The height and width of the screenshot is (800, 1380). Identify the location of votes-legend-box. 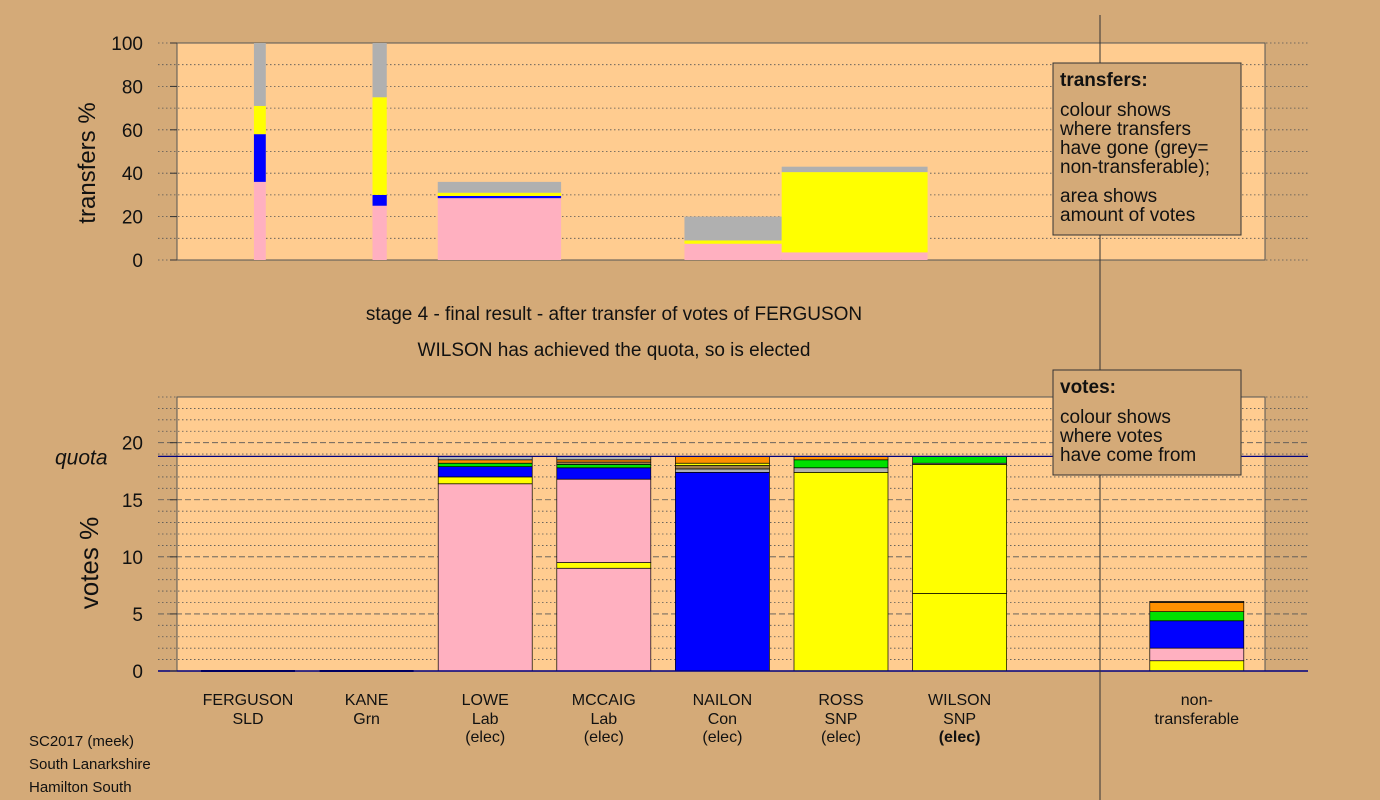
(1147, 422).